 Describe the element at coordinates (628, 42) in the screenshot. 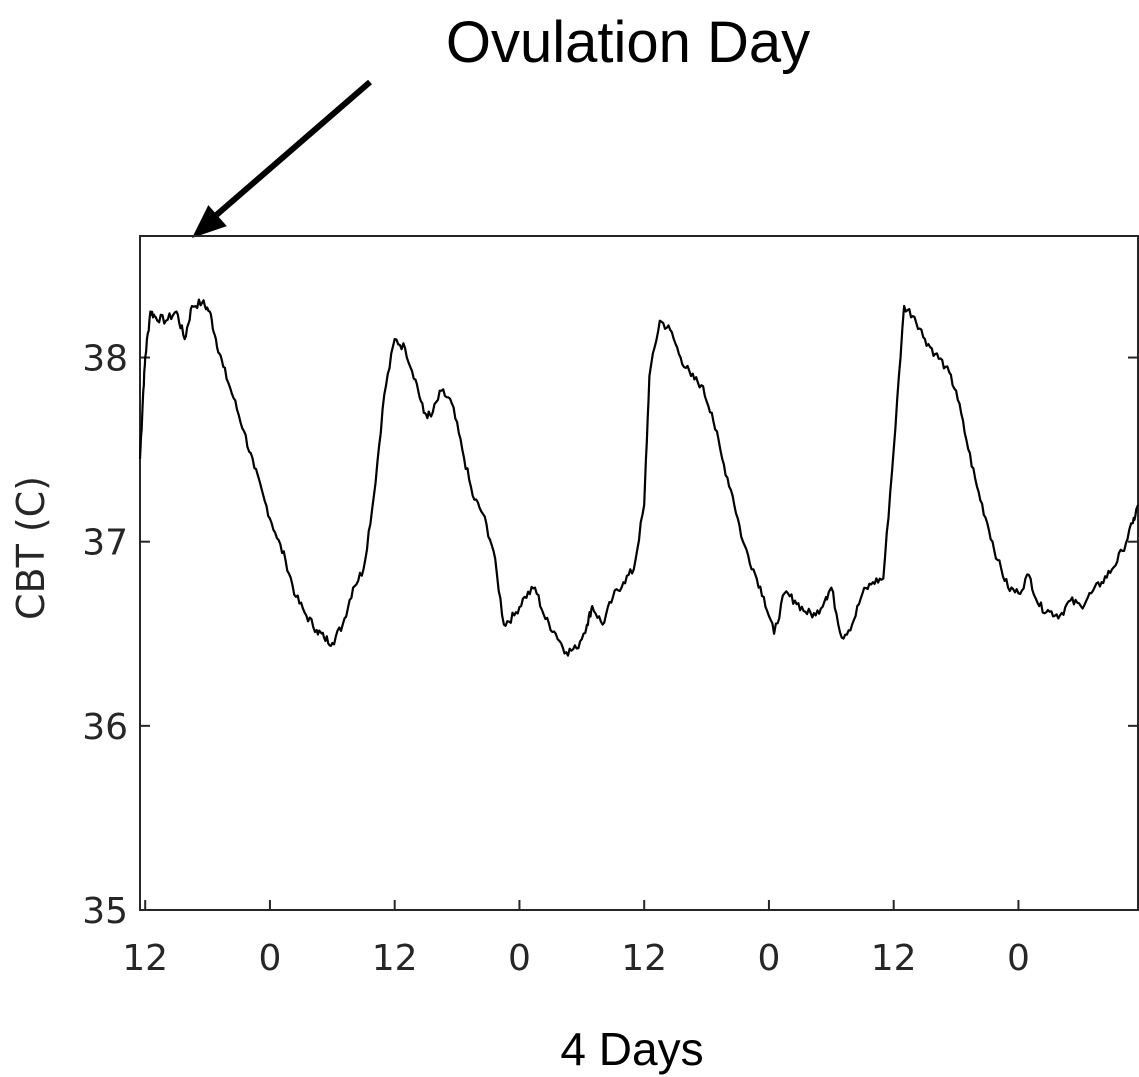

I see `annotation-ovulation-day: Ovulation Day` at that location.